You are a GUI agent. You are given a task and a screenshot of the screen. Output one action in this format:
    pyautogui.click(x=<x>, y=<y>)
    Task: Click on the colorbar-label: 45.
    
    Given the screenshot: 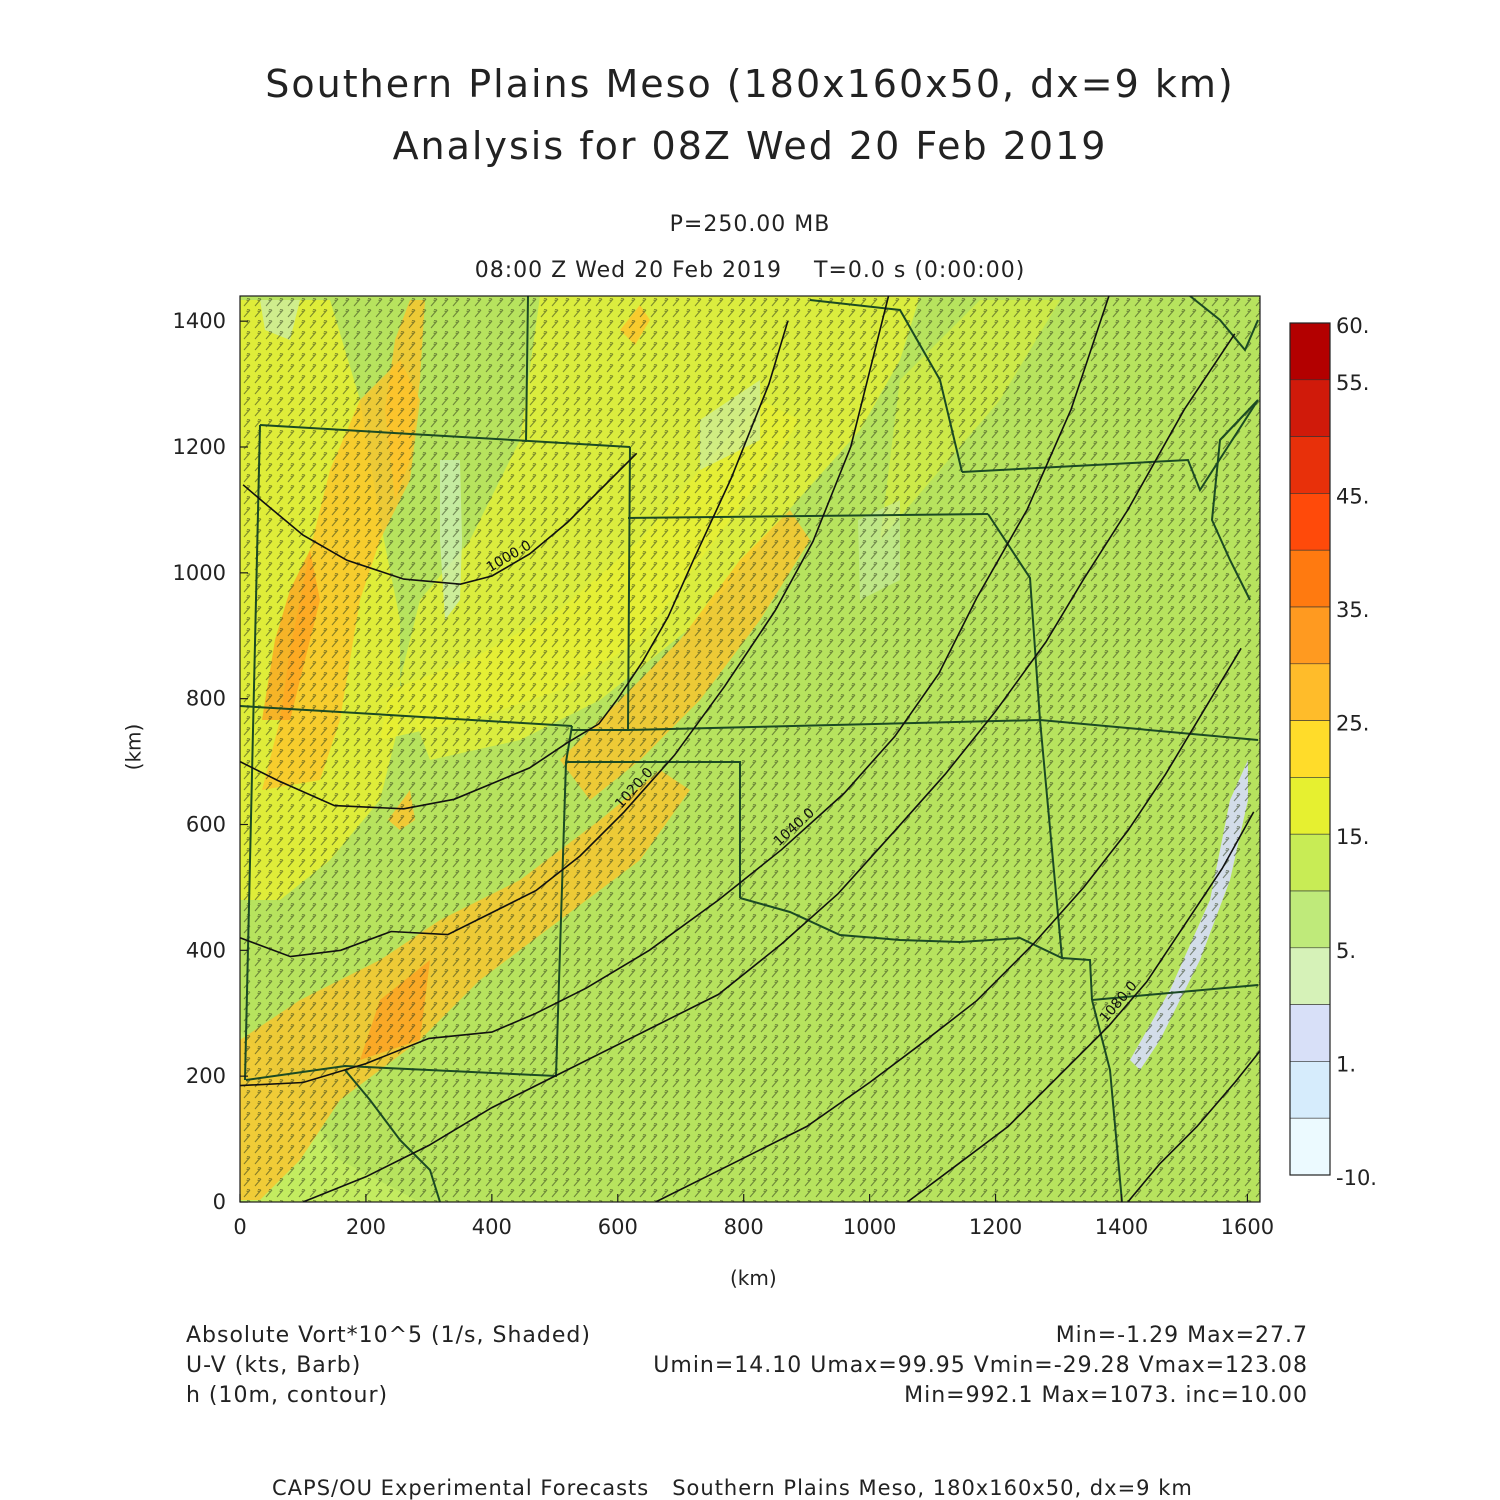 What is the action you would take?
    pyautogui.click(x=1352, y=496)
    